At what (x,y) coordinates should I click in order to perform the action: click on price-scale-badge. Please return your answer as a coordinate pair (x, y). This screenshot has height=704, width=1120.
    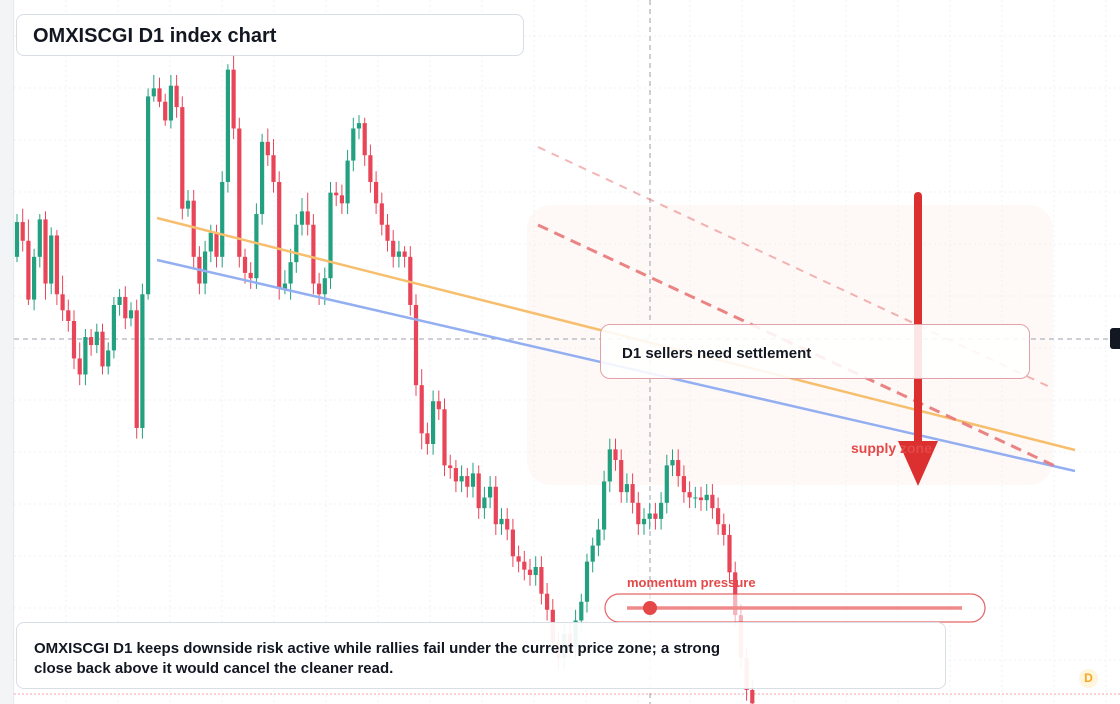
    Looking at the image, I should click on (1115, 338).